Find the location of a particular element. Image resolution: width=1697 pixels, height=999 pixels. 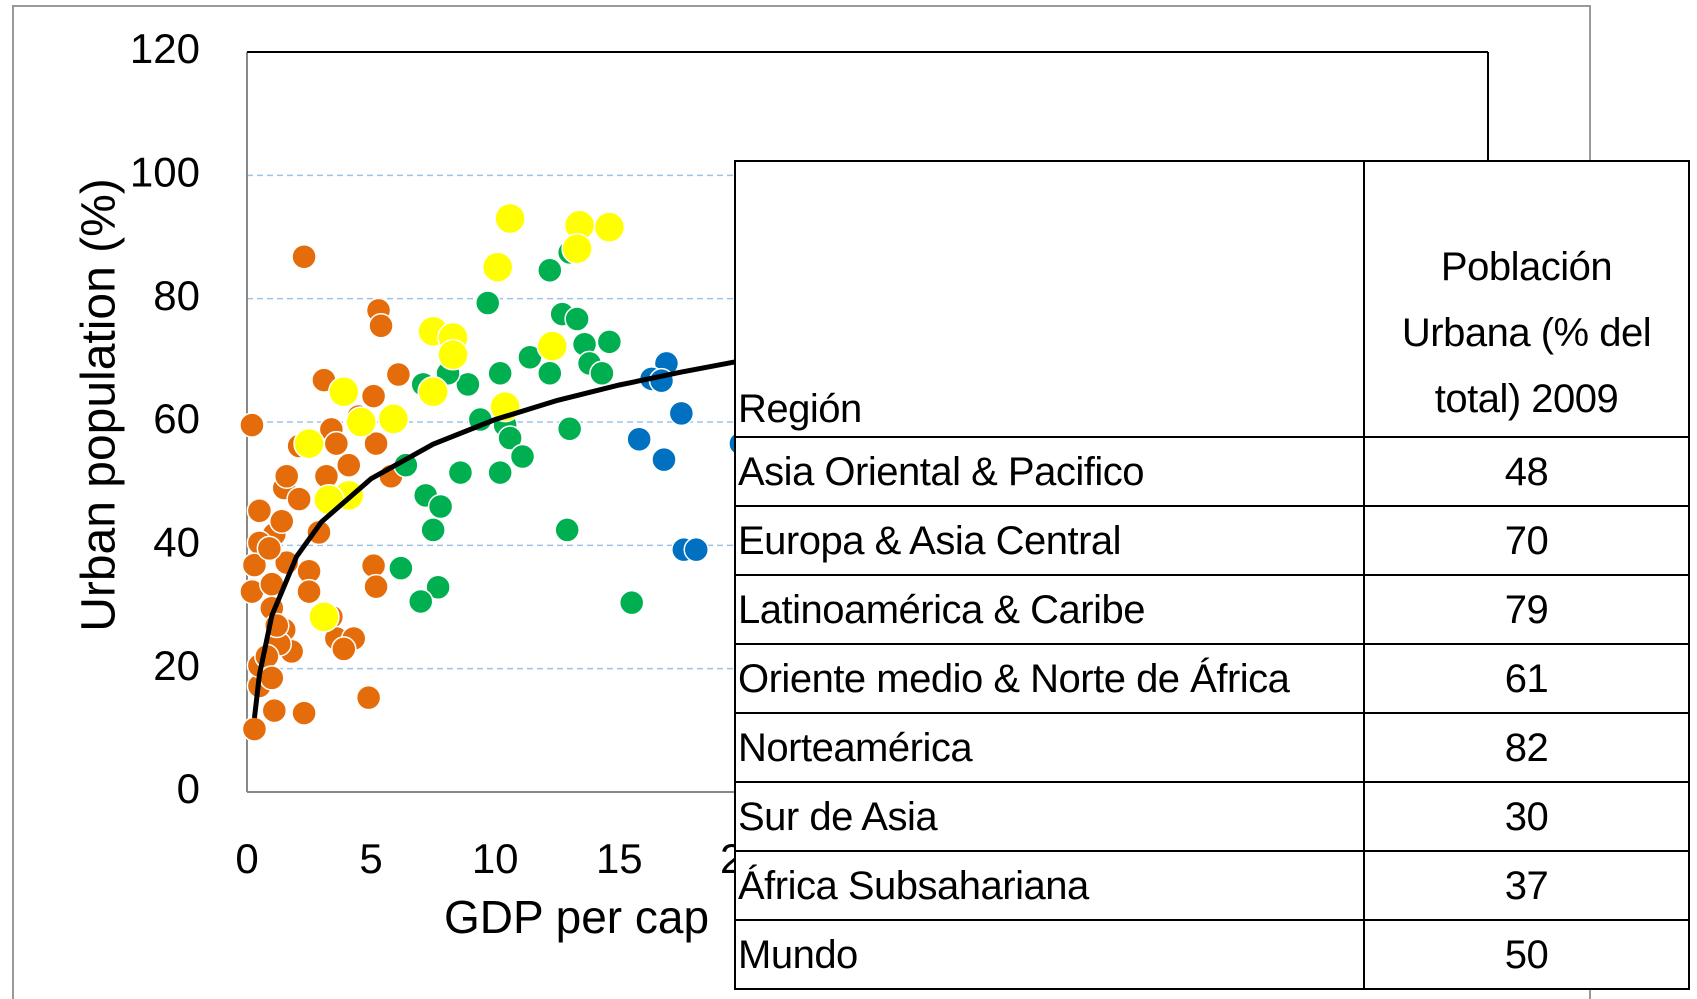

value-cell: 79 is located at coordinates (1526, 609).